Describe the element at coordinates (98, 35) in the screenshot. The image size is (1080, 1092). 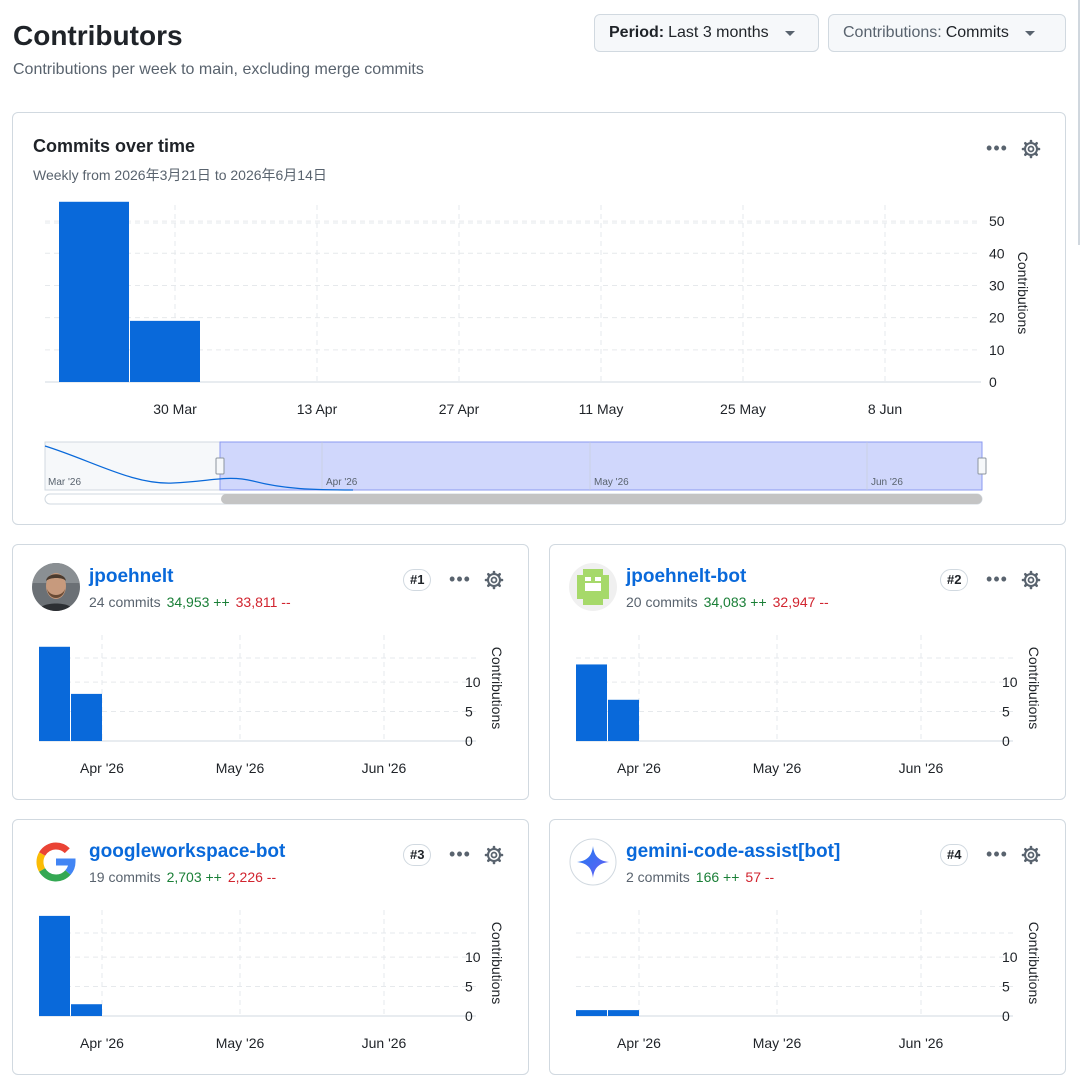
I see `page-title: Contributors` at that location.